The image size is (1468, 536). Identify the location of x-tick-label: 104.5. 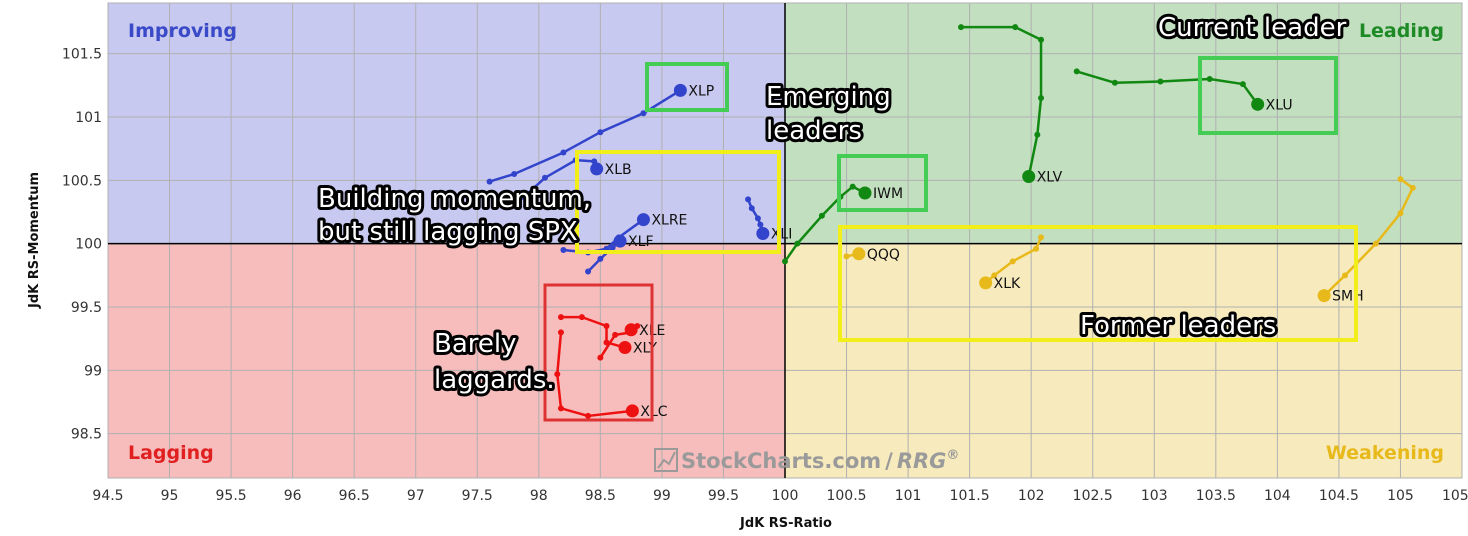
(1339, 496).